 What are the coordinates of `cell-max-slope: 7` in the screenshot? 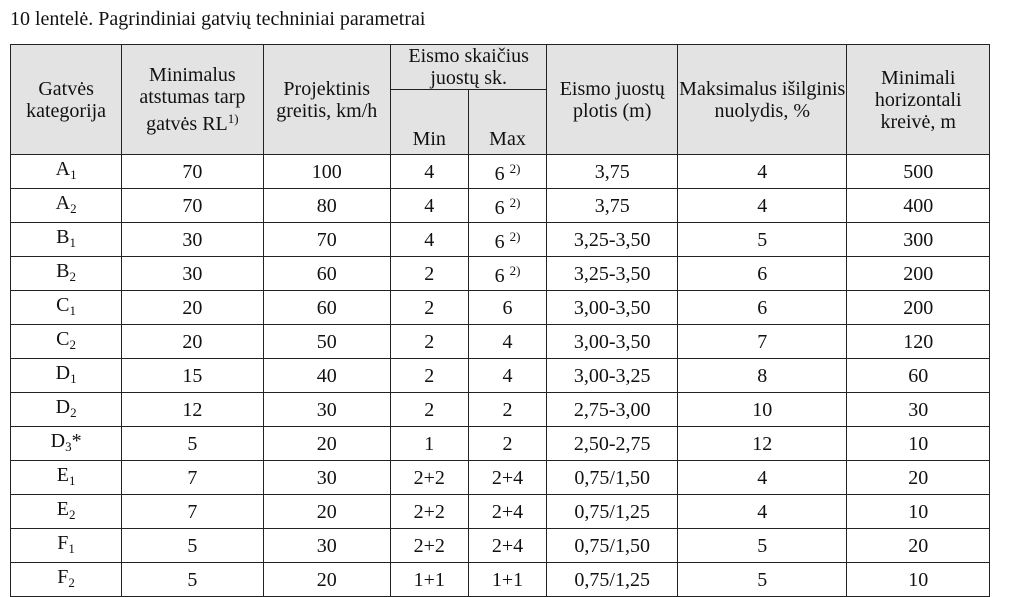 It's located at (762, 341).